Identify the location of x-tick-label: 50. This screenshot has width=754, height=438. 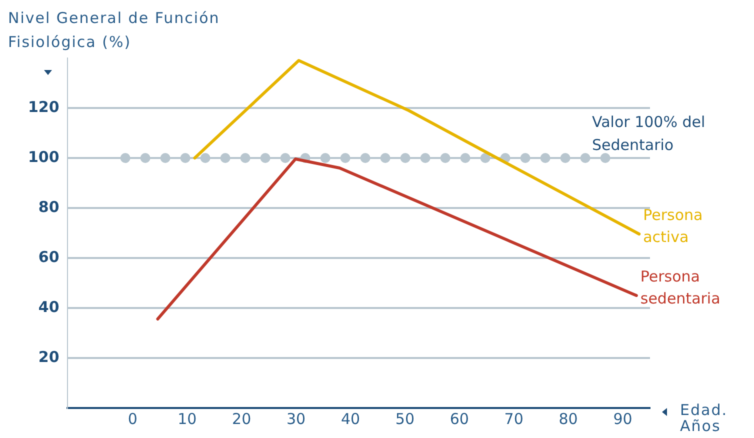
(404, 419).